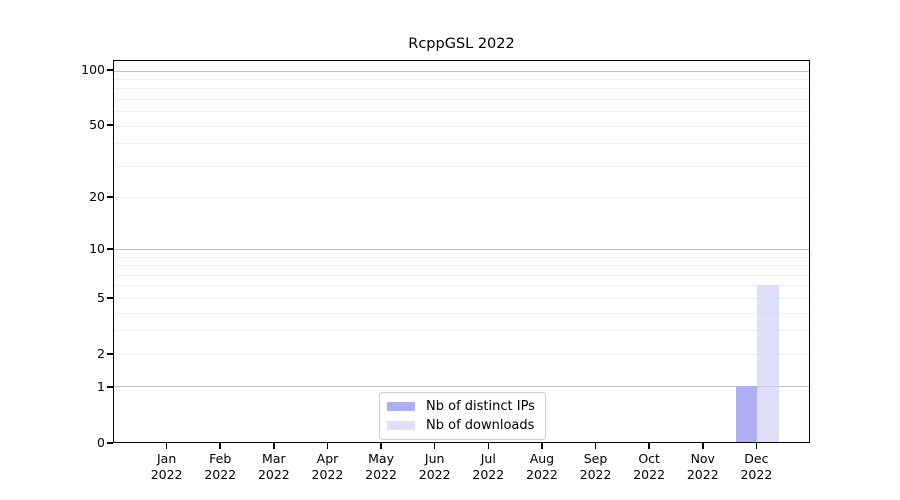 The height and width of the screenshot is (500, 900). I want to click on x-tick-label: Jan 2022, so click(166, 466).